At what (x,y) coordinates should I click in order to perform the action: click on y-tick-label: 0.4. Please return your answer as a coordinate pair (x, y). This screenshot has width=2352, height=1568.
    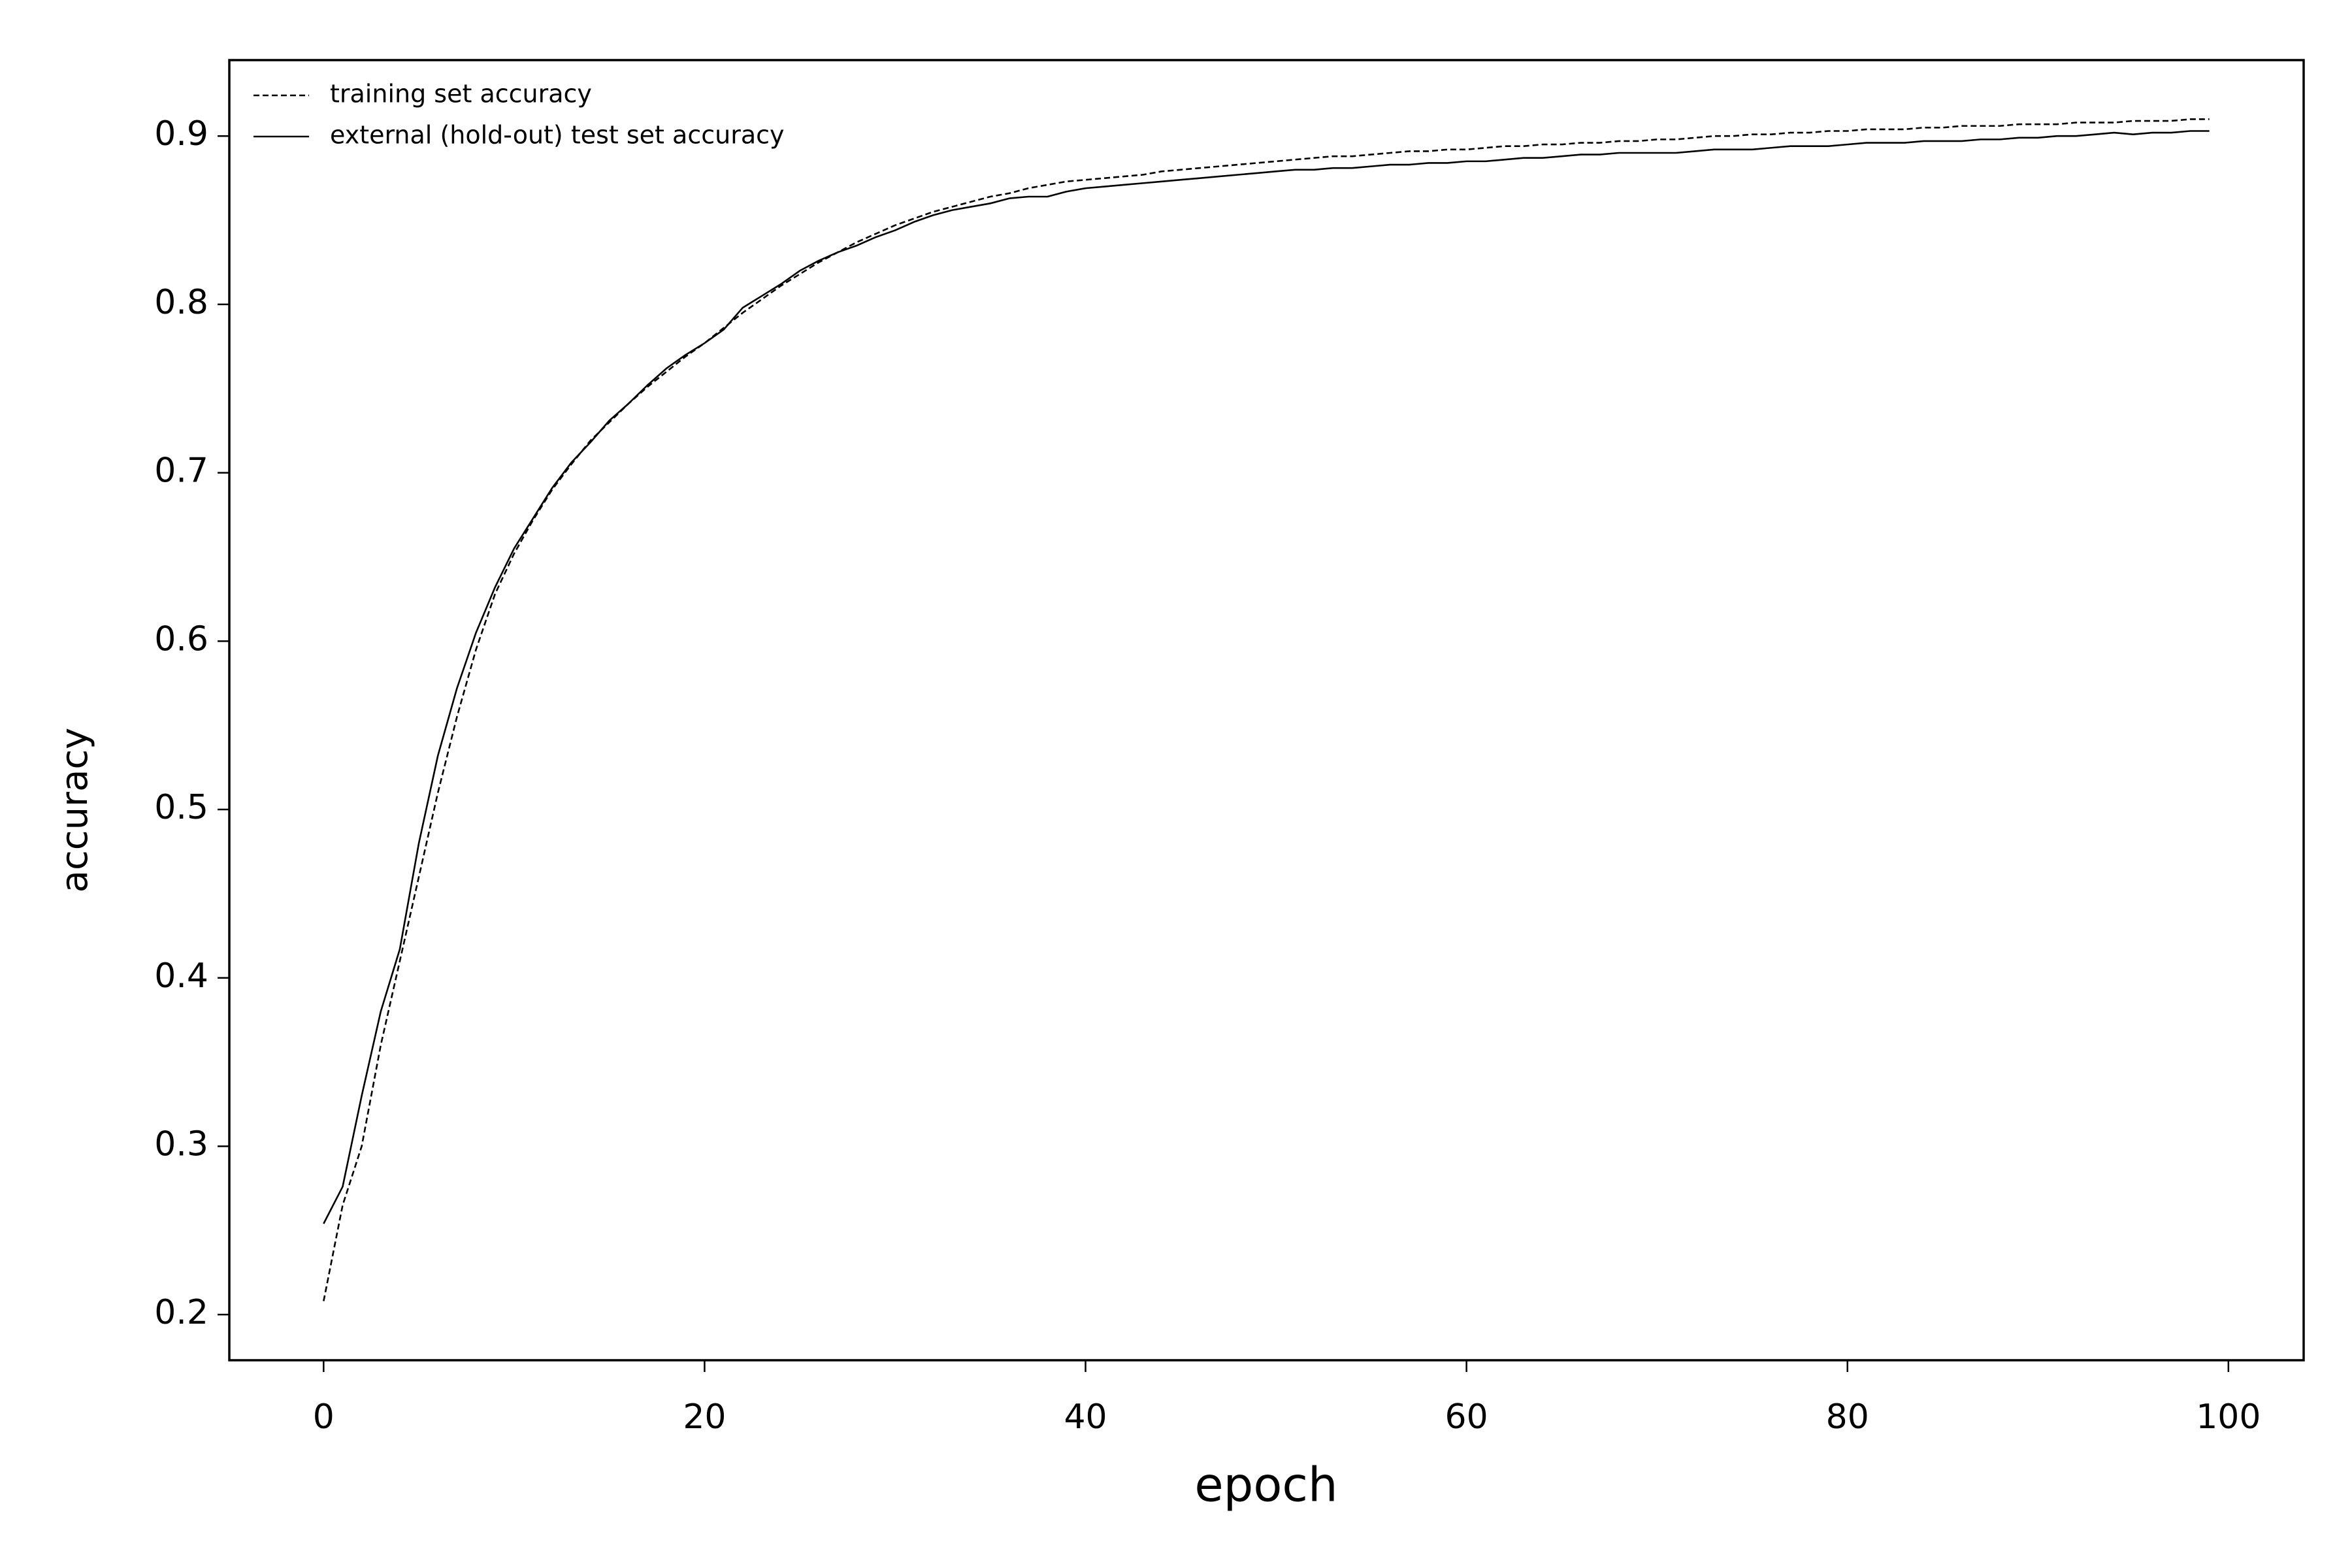
    Looking at the image, I should click on (181, 976).